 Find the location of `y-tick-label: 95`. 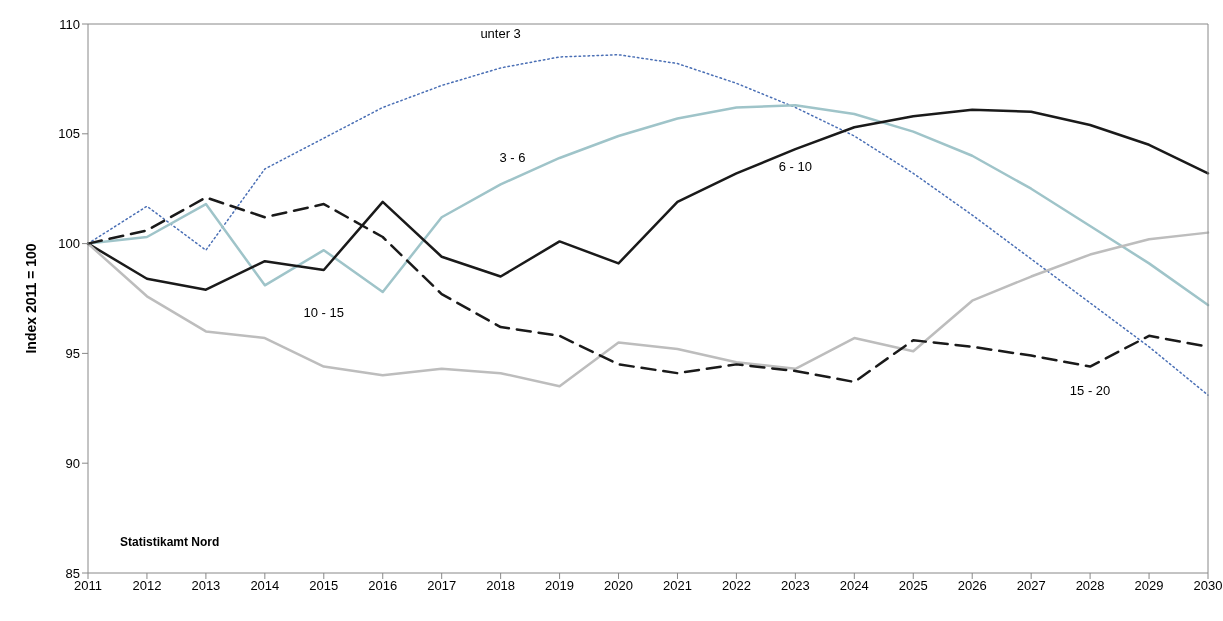

y-tick-label: 95 is located at coordinates (72, 354).